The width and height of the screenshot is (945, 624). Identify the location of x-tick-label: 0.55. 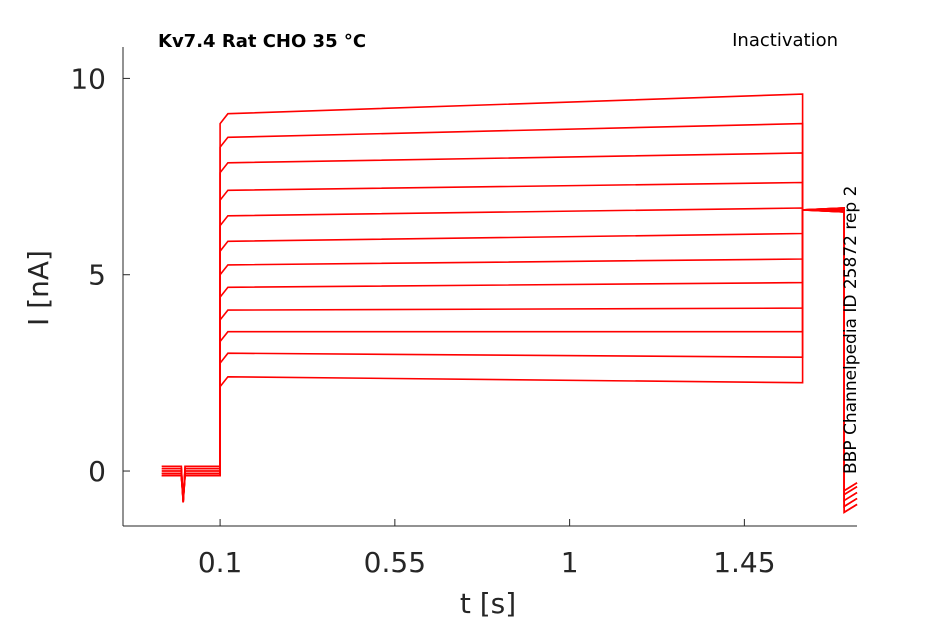
(395, 562).